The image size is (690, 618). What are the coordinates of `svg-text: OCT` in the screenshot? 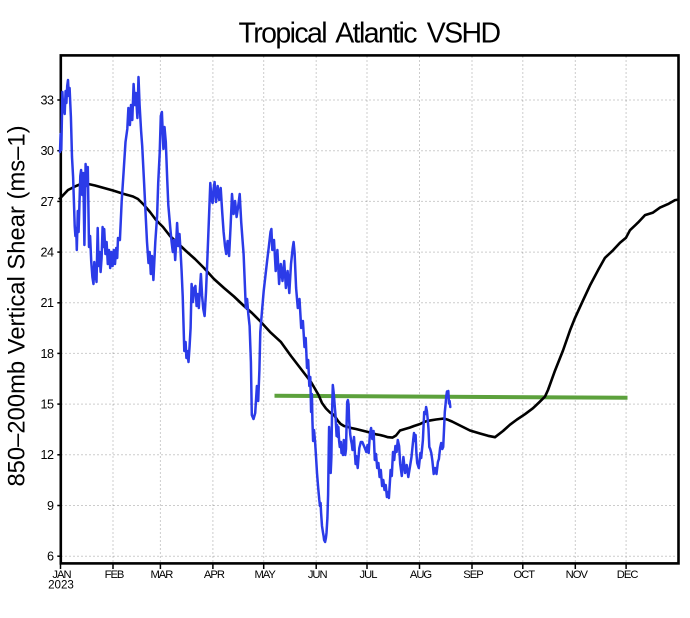 It's located at (524, 575).